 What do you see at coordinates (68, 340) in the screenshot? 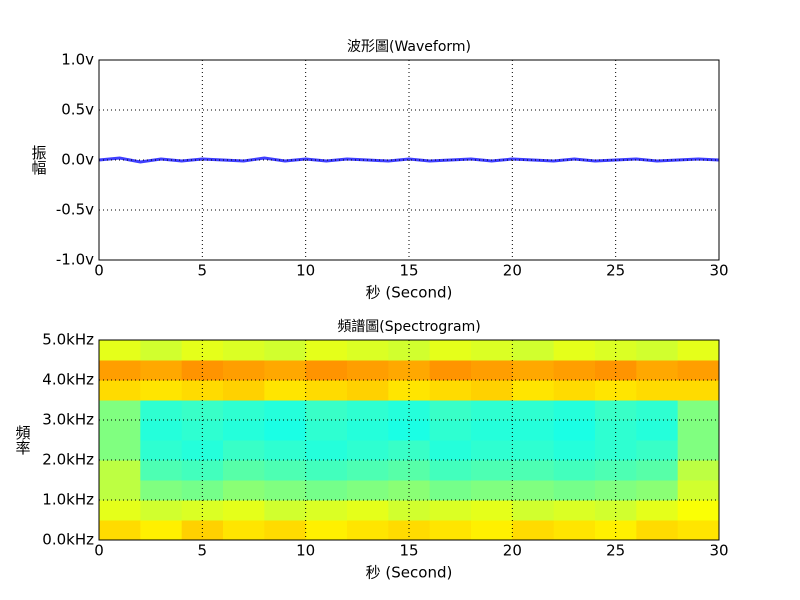
I see `y-tick-label: 5.0kHz` at bounding box center [68, 340].